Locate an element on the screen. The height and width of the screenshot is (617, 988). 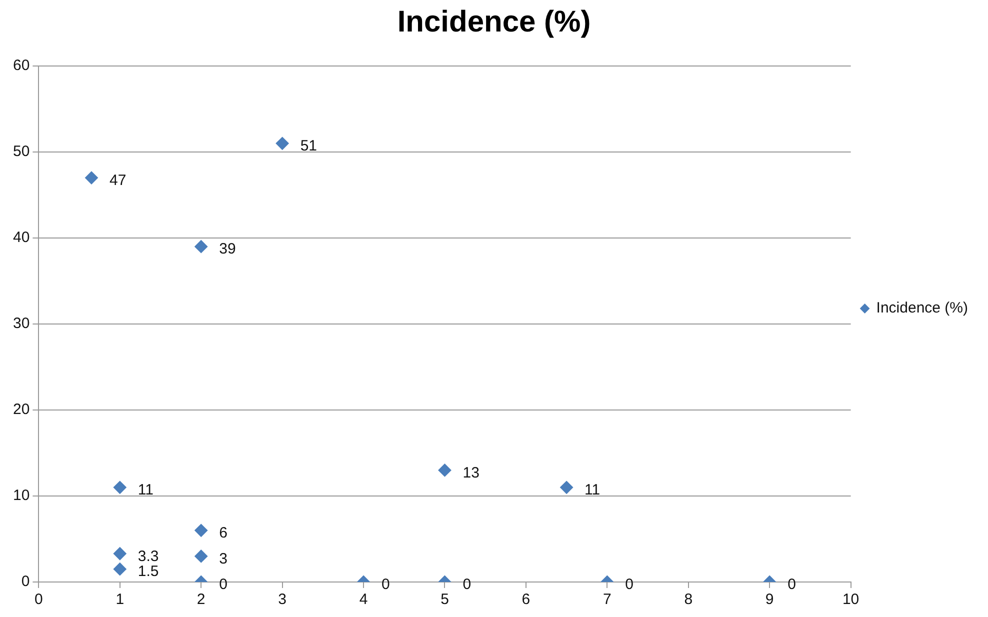
data-label: 51 is located at coordinates (309, 146).